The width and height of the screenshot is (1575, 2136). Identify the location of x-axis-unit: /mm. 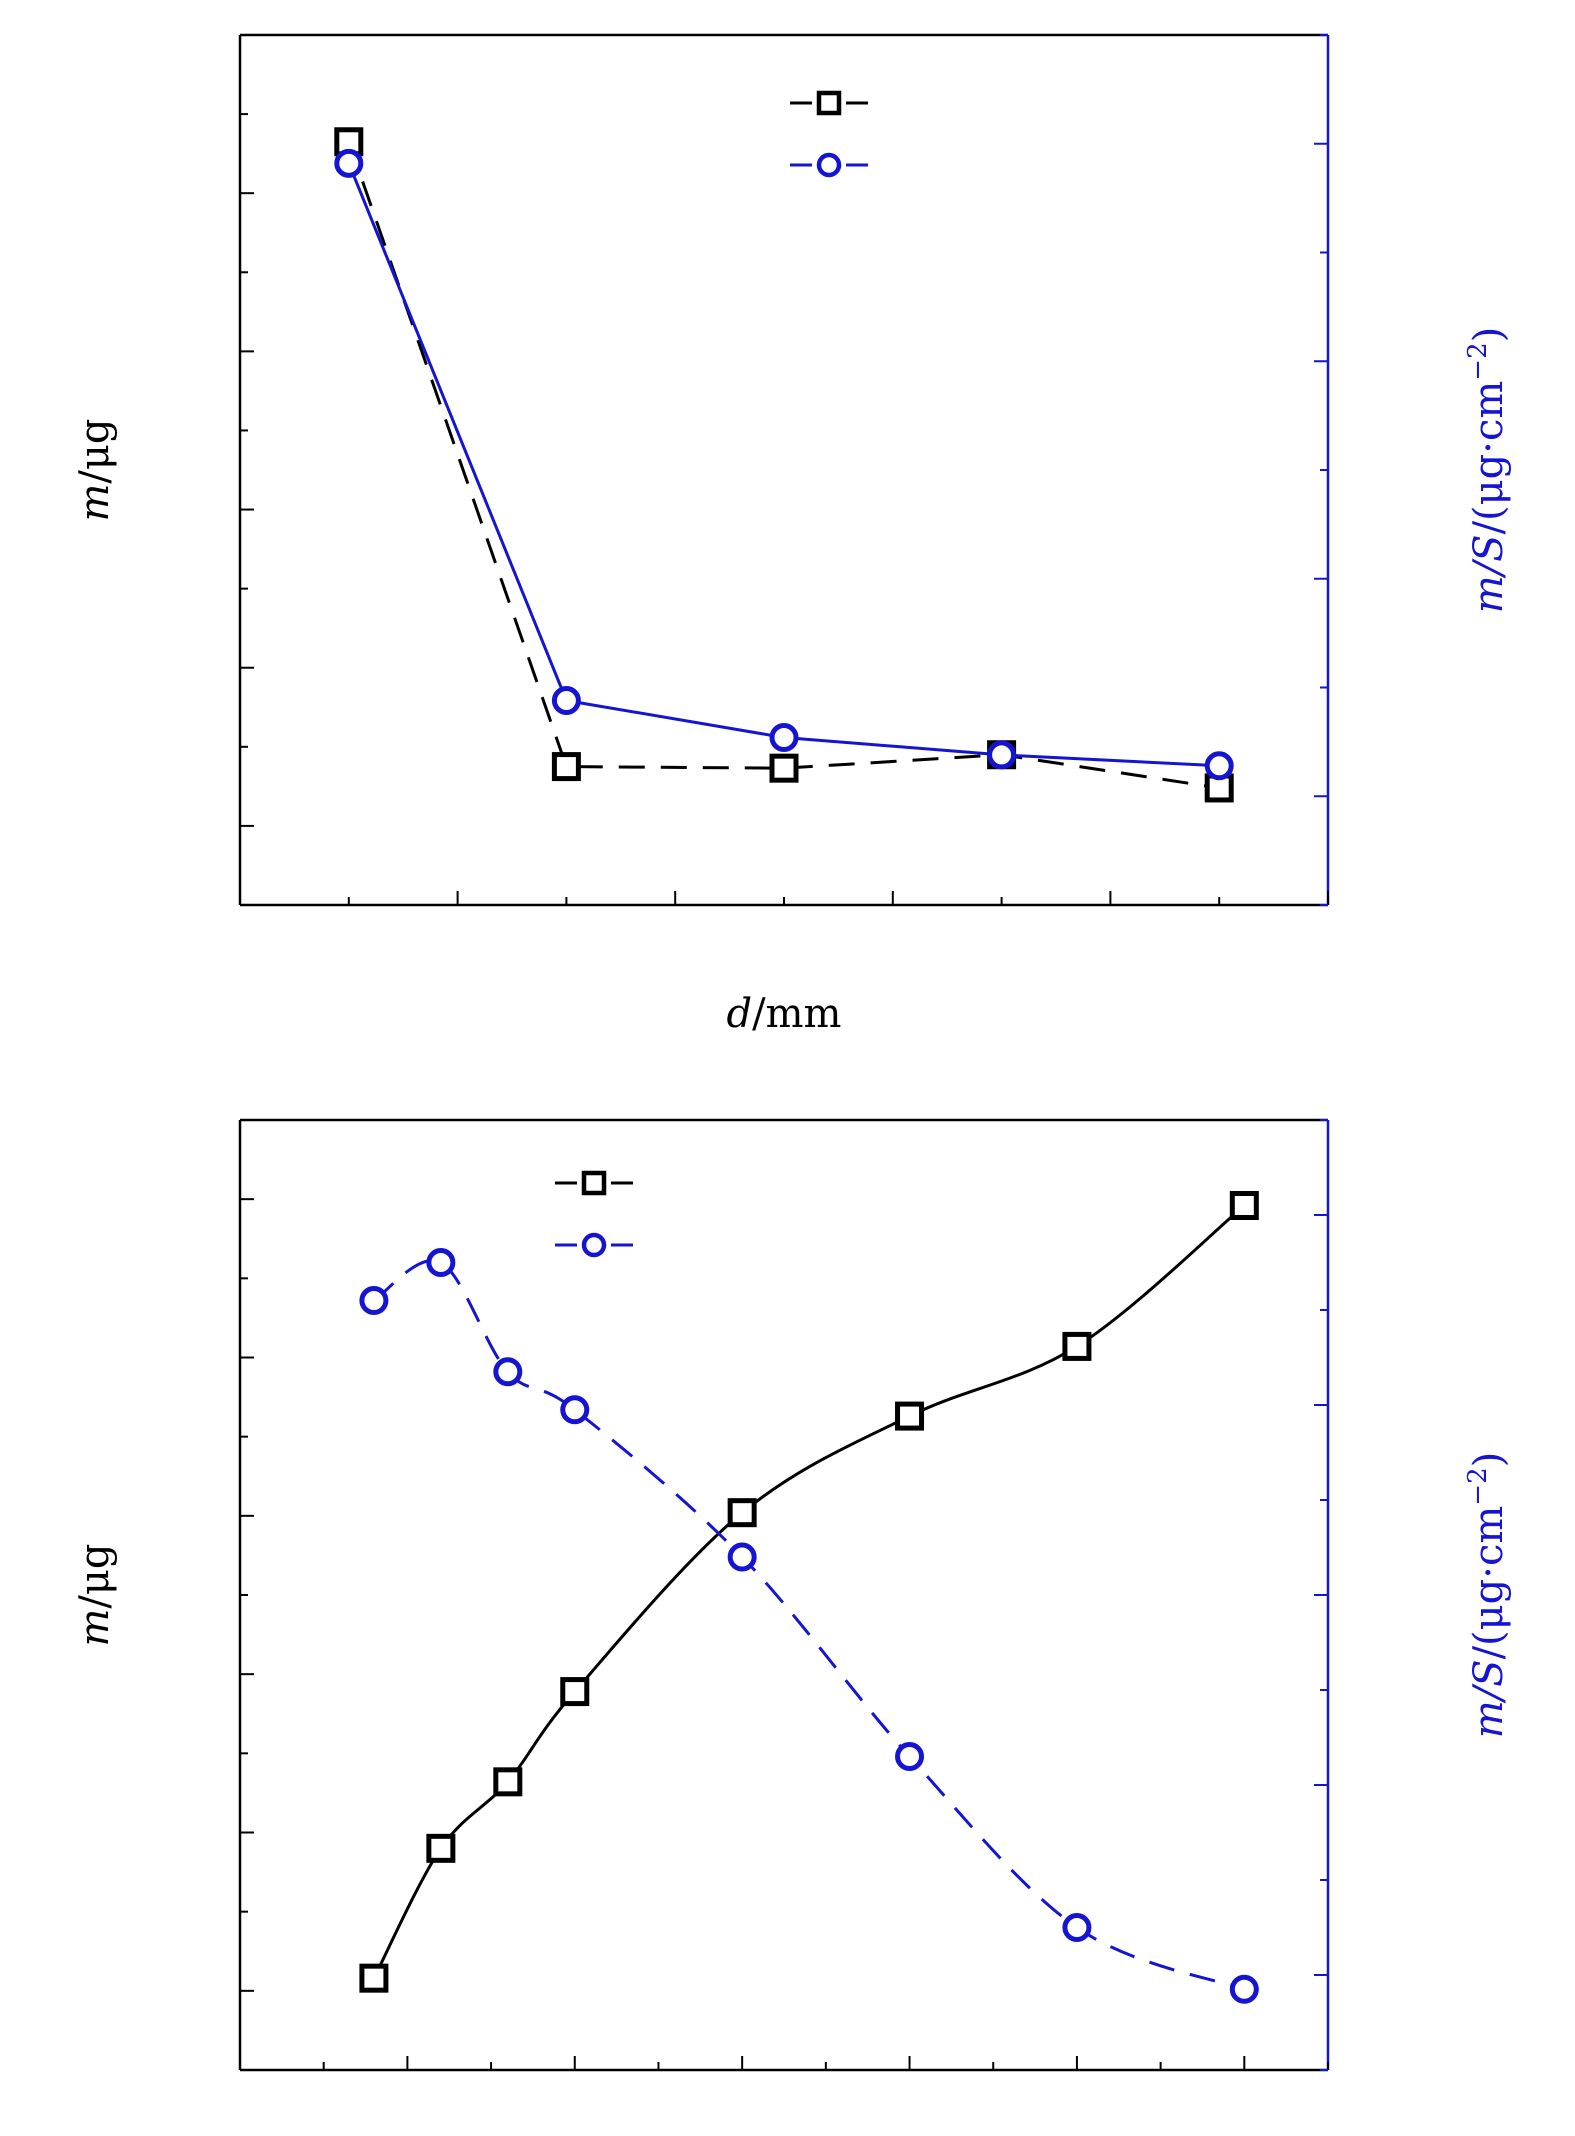
(796, 1014).